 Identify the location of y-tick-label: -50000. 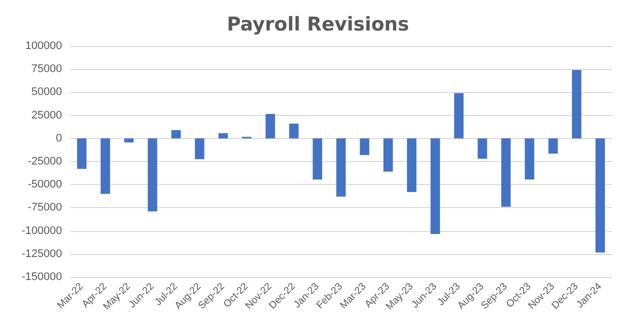
(45, 184).